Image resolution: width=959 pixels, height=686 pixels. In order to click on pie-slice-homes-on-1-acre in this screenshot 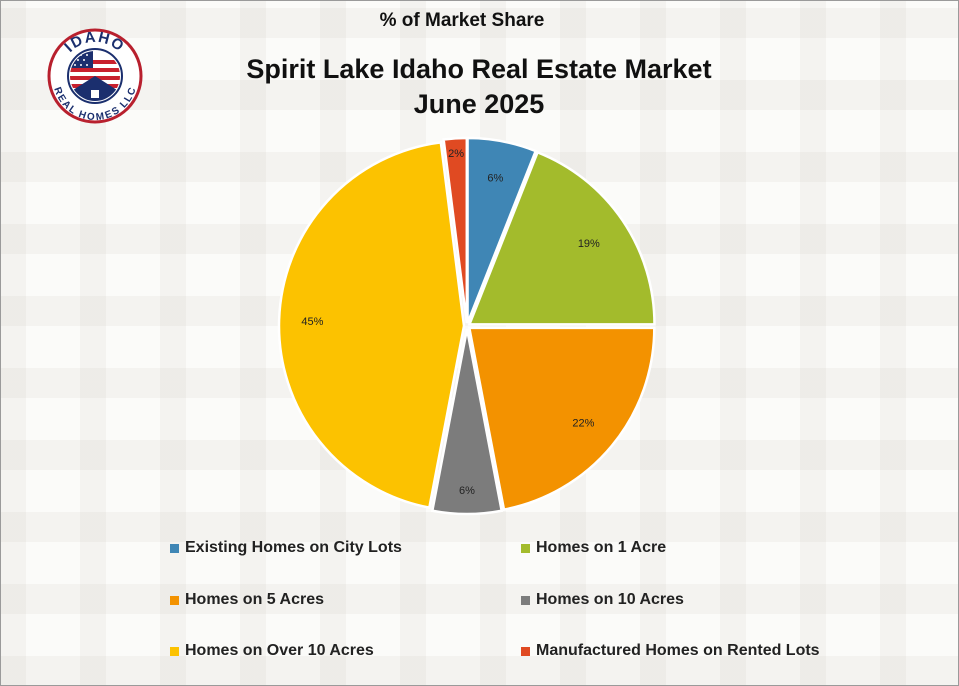, I will do `click(561, 238)`.